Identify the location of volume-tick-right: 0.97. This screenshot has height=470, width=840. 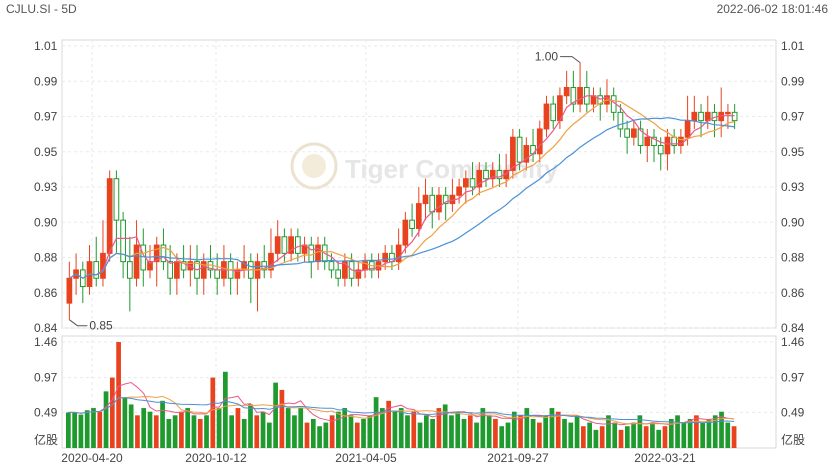
(793, 378).